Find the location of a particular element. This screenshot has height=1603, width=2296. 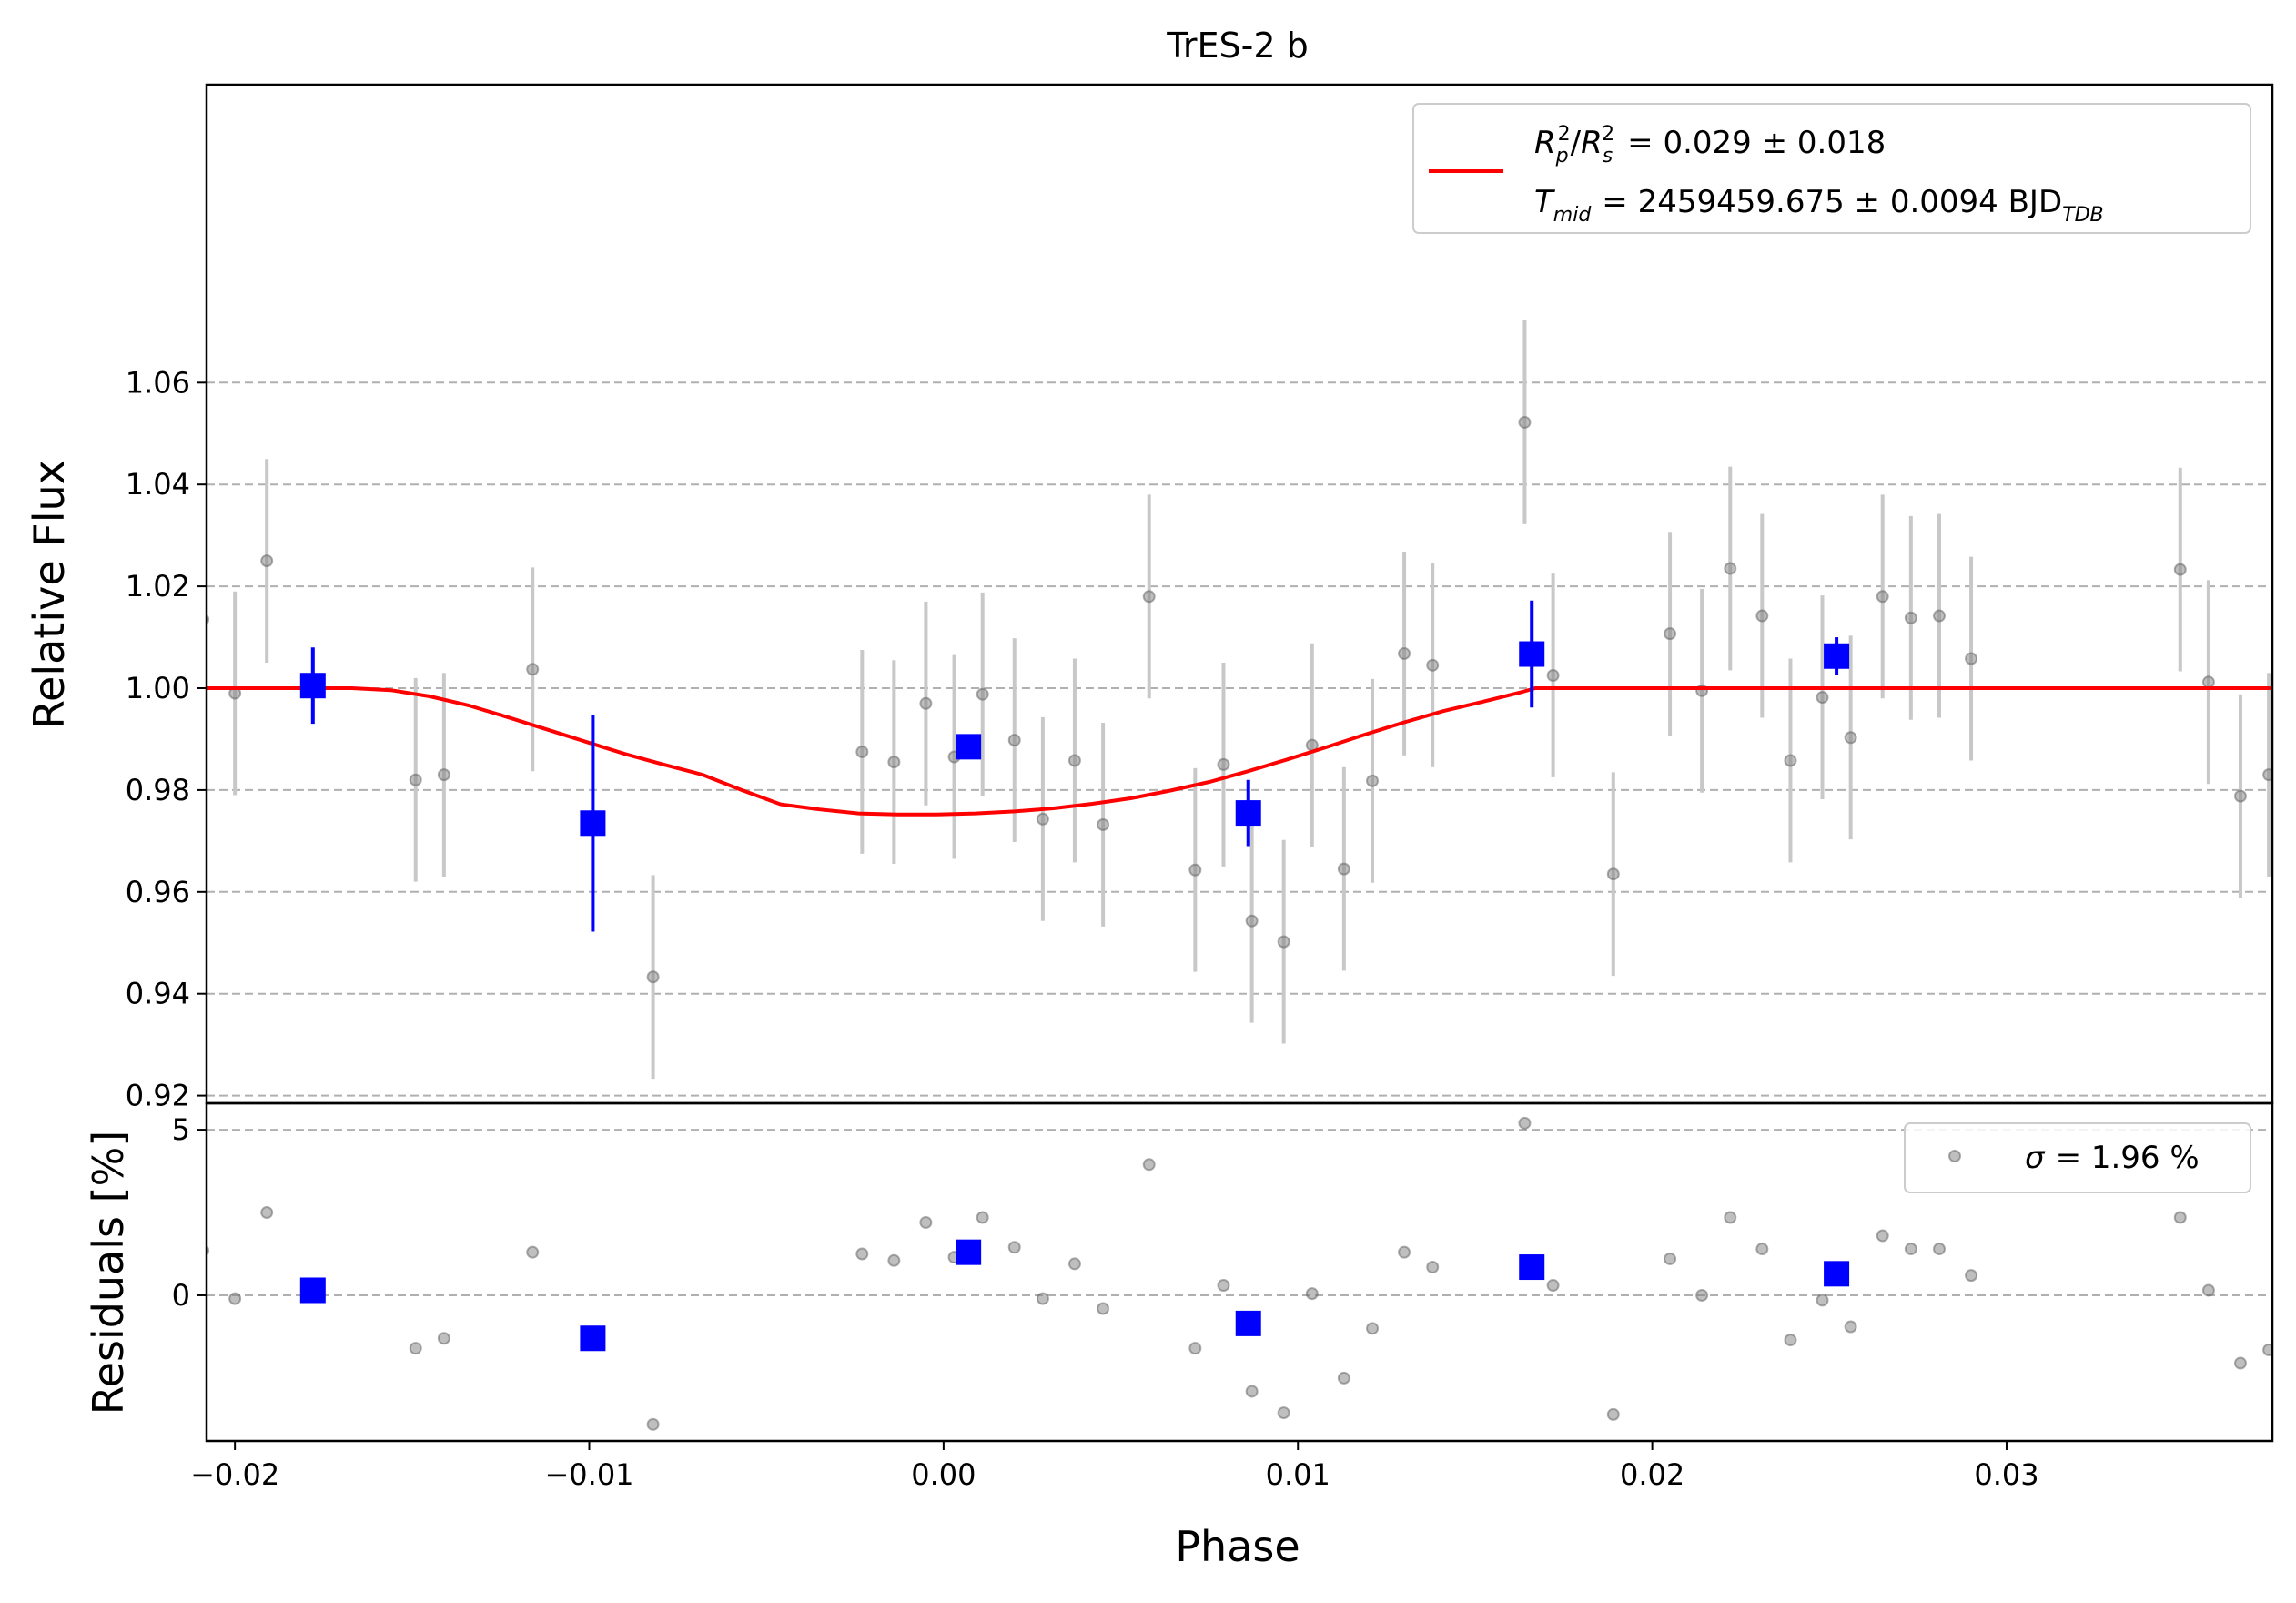

x-ticks: −0.02 −0.01 0.00 0.01 0.02 0.03 is located at coordinates (1114, 1466).